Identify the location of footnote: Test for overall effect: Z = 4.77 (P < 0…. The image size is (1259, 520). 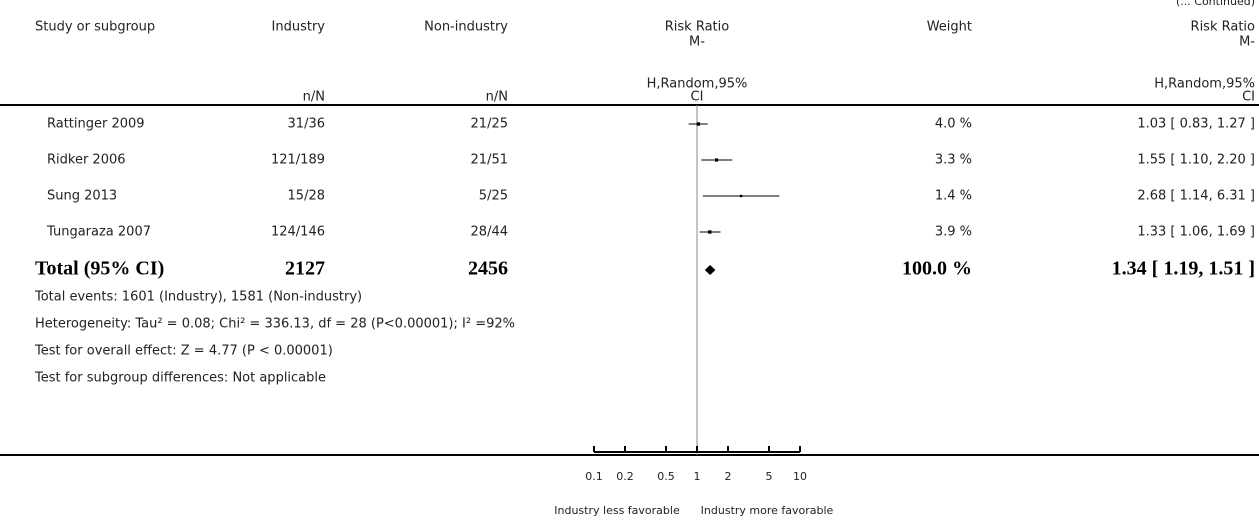
(183, 351).